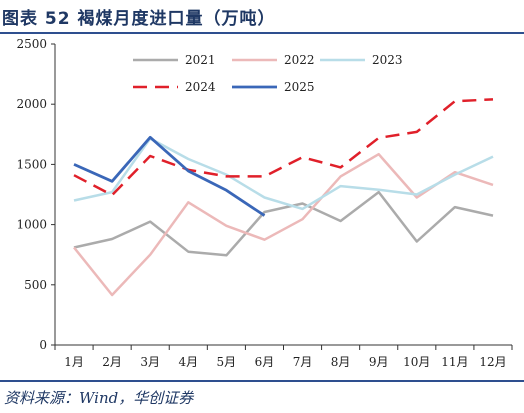 Image resolution: width=524 pixels, height=413 pixels. I want to click on y-tick-label: 500, so click(35, 285).